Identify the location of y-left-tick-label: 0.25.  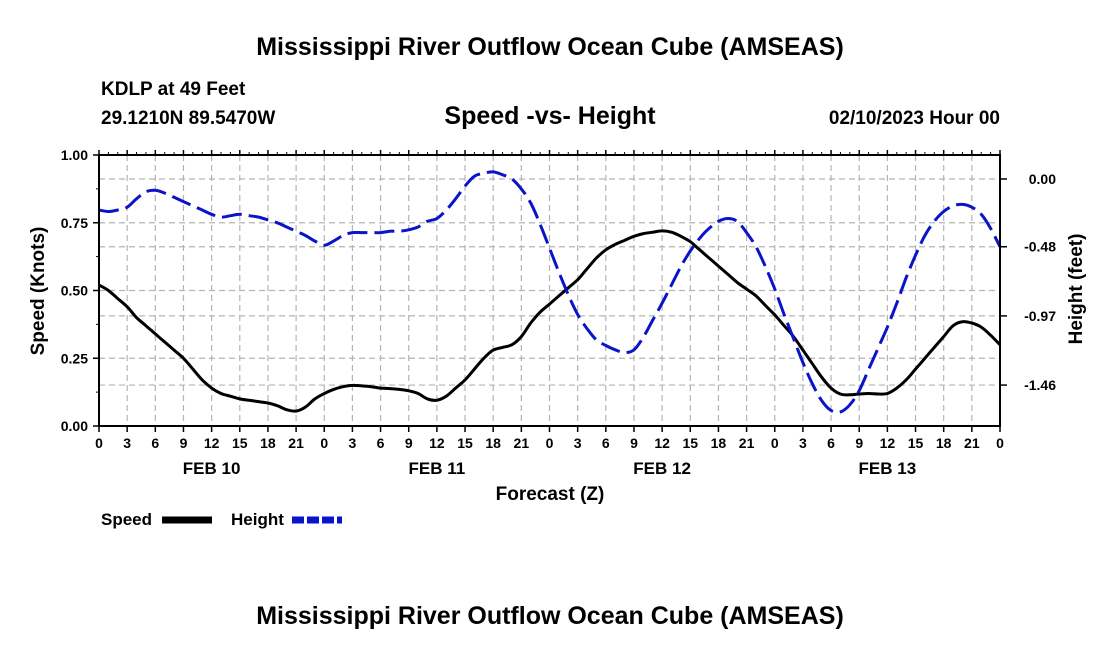
(74, 358).